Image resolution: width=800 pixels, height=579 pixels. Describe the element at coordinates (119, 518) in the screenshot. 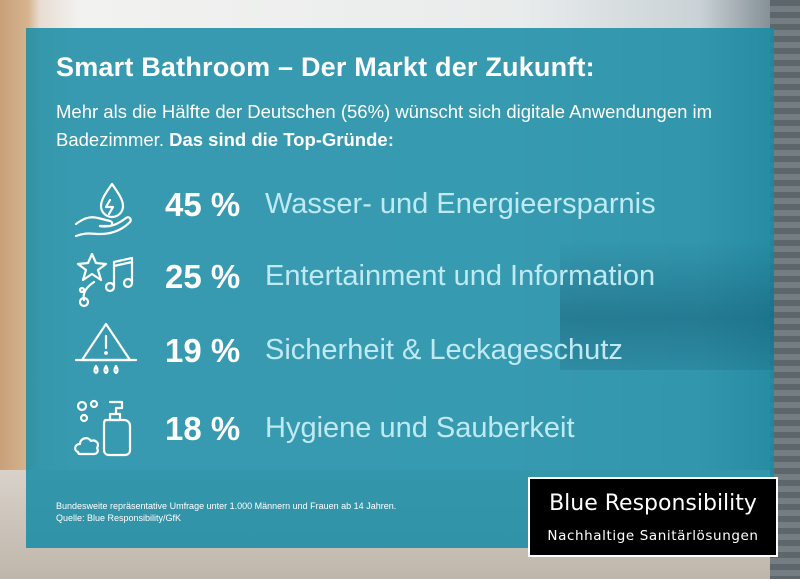

I see `footnote-source: Quelle: Blue Responsibility/GfK` at that location.